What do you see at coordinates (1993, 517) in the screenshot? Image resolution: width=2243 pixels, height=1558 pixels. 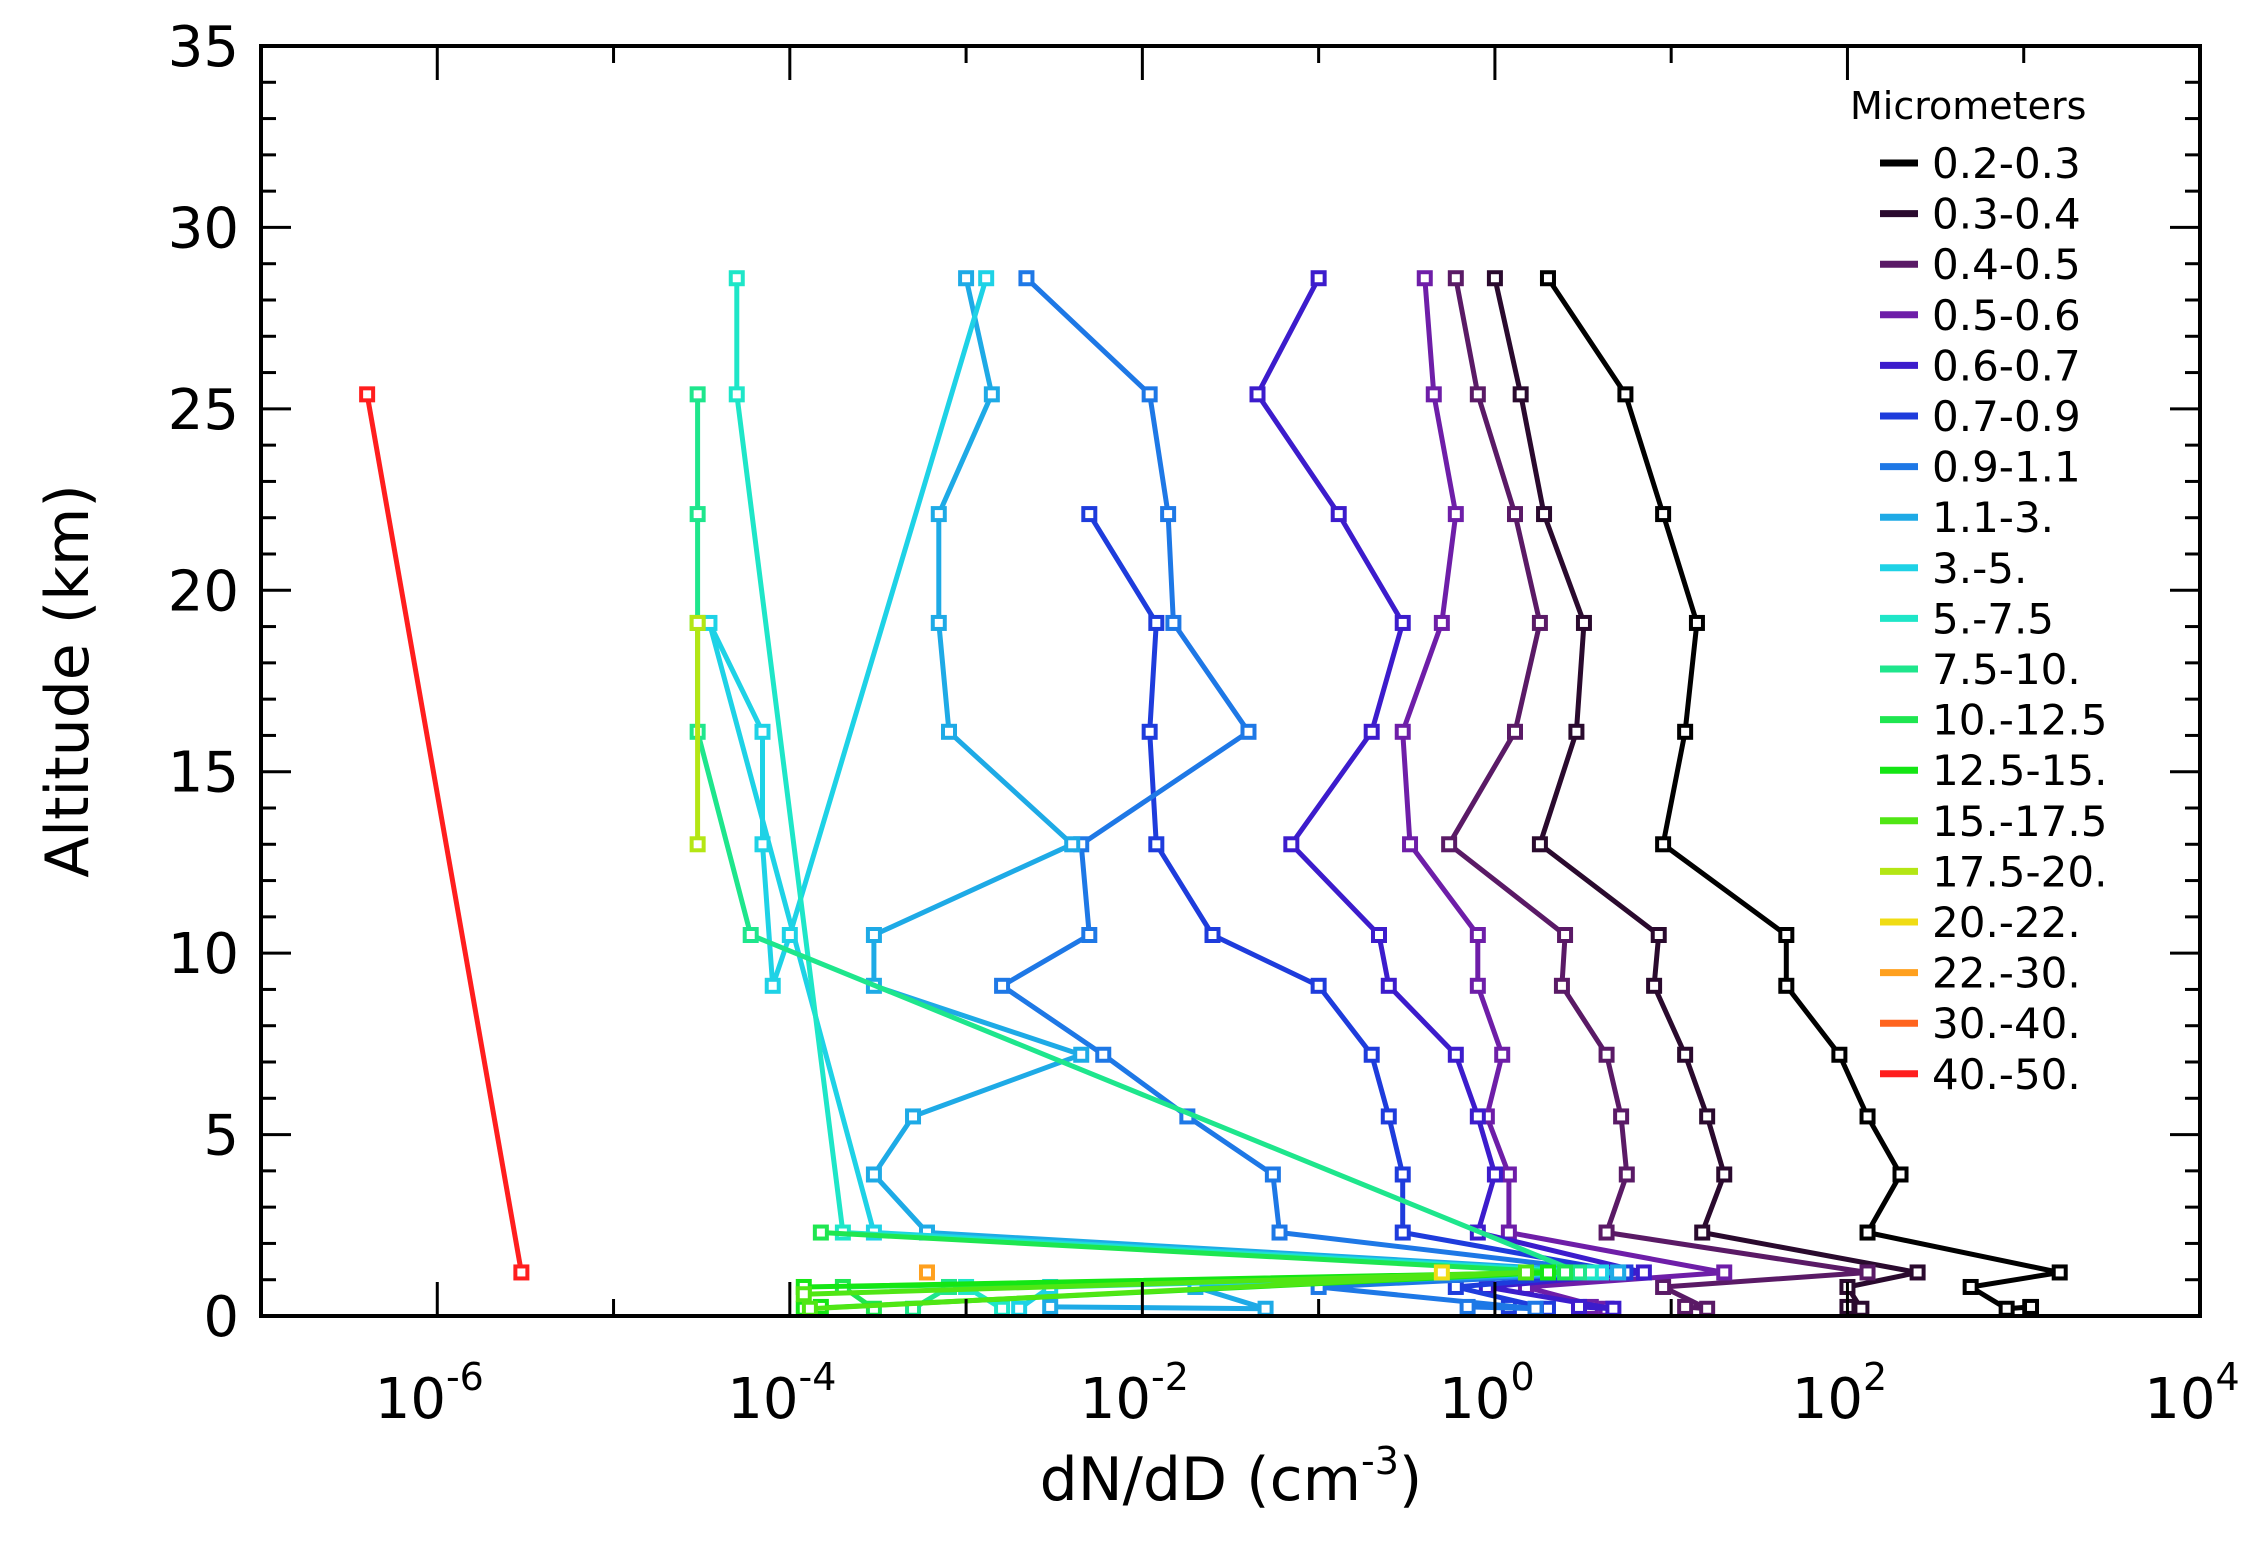 I see `legend-label: 1.1-3.` at bounding box center [1993, 517].